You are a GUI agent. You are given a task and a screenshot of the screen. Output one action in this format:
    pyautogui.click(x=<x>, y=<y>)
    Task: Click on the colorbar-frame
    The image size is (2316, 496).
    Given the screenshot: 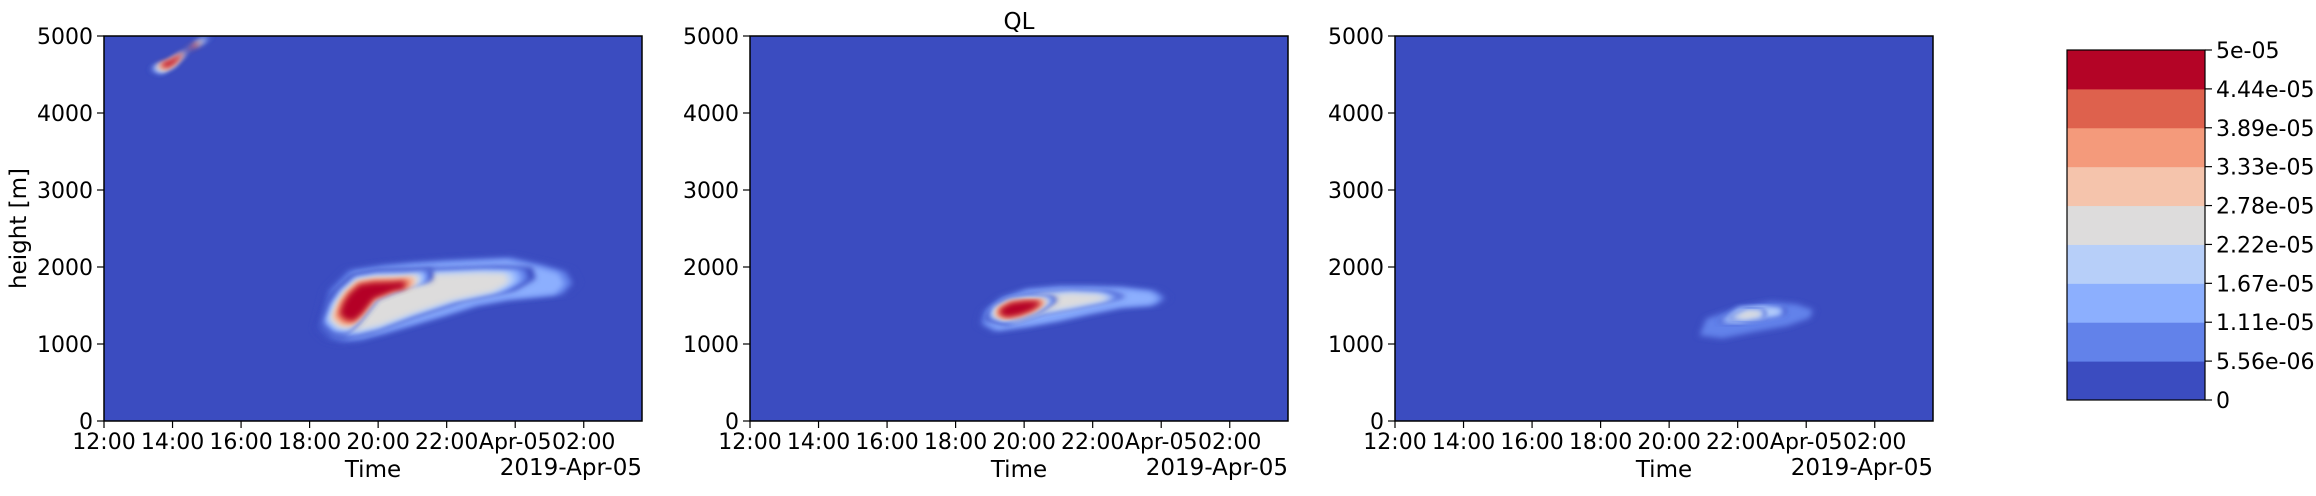 What is the action you would take?
    pyautogui.click(x=2136, y=225)
    